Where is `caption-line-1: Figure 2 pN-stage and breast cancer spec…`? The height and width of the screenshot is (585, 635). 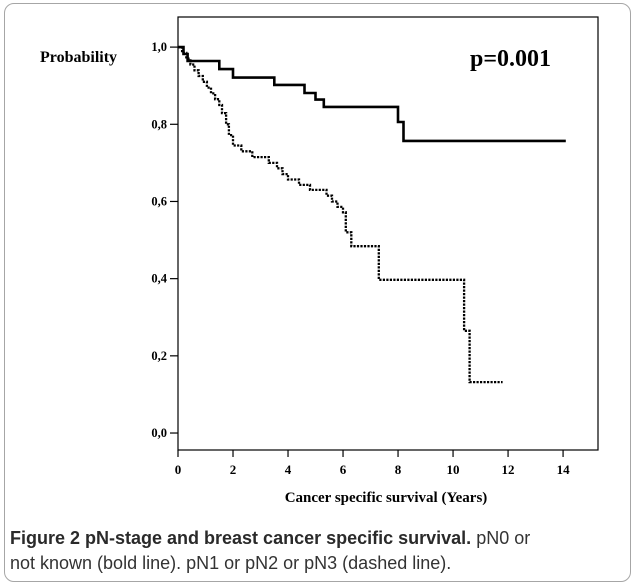 caption-line-1: Figure 2 pN-stage and breast cancer spec… is located at coordinates (317, 538).